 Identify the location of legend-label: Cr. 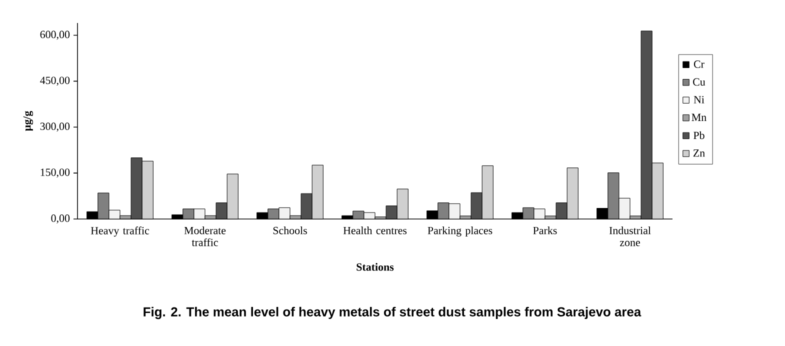
(699, 64).